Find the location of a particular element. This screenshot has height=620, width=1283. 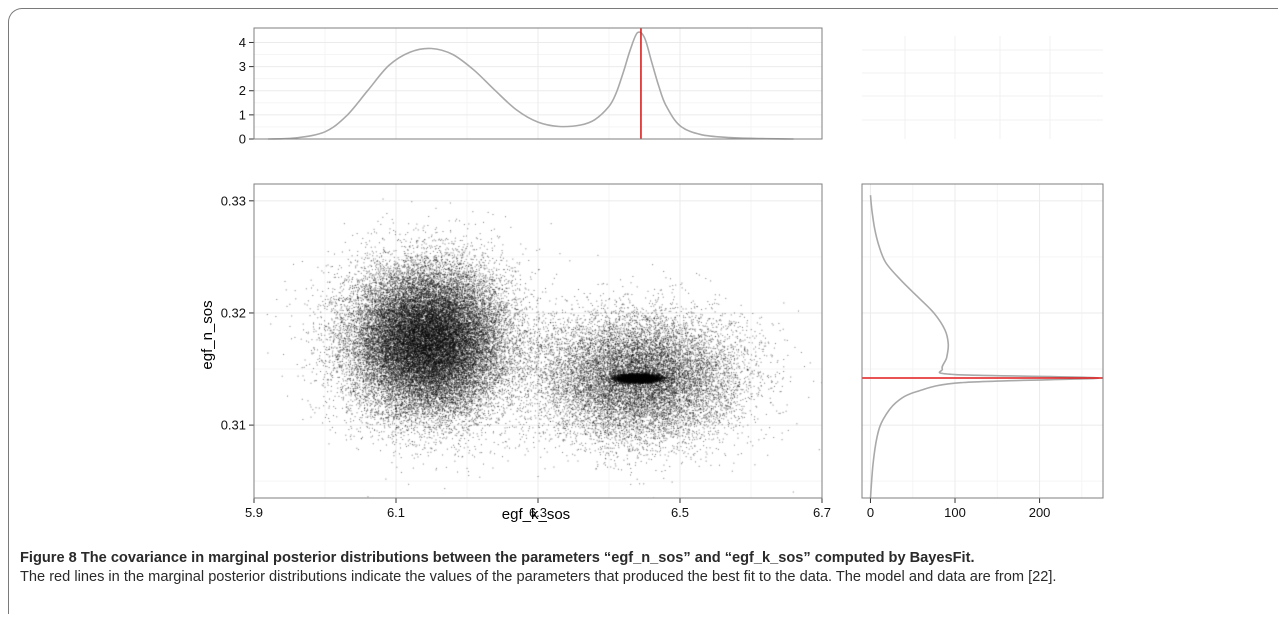

top-y-tick-label: 1 is located at coordinates (242, 114).